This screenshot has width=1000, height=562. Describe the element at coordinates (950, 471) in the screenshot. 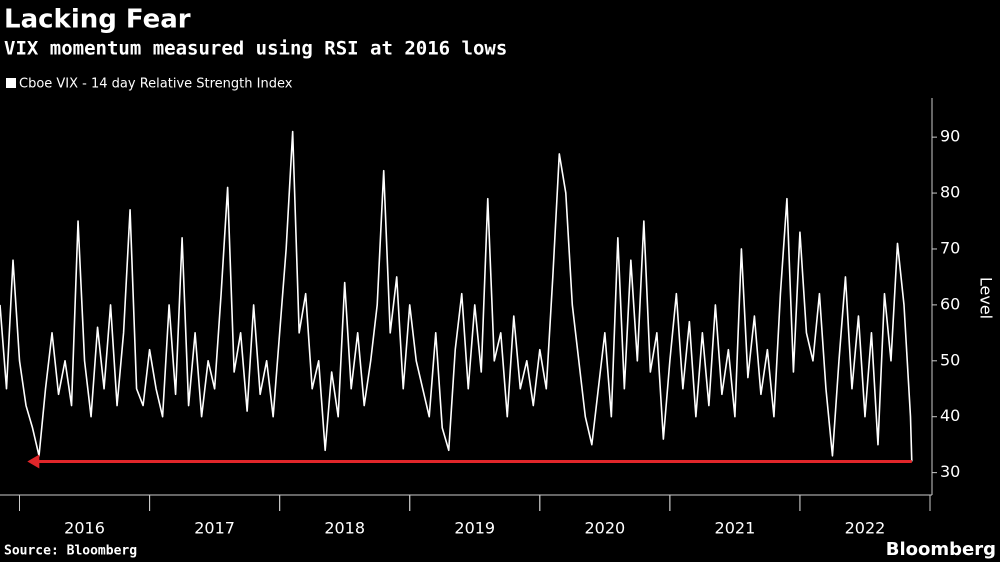

I see `y-tick-label: 30` at that location.